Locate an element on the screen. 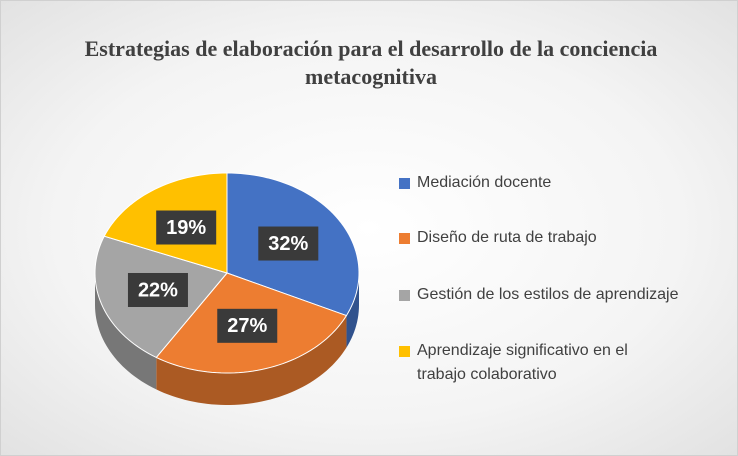 This screenshot has height=456, width=738. data-label: 27% is located at coordinates (247, 326).